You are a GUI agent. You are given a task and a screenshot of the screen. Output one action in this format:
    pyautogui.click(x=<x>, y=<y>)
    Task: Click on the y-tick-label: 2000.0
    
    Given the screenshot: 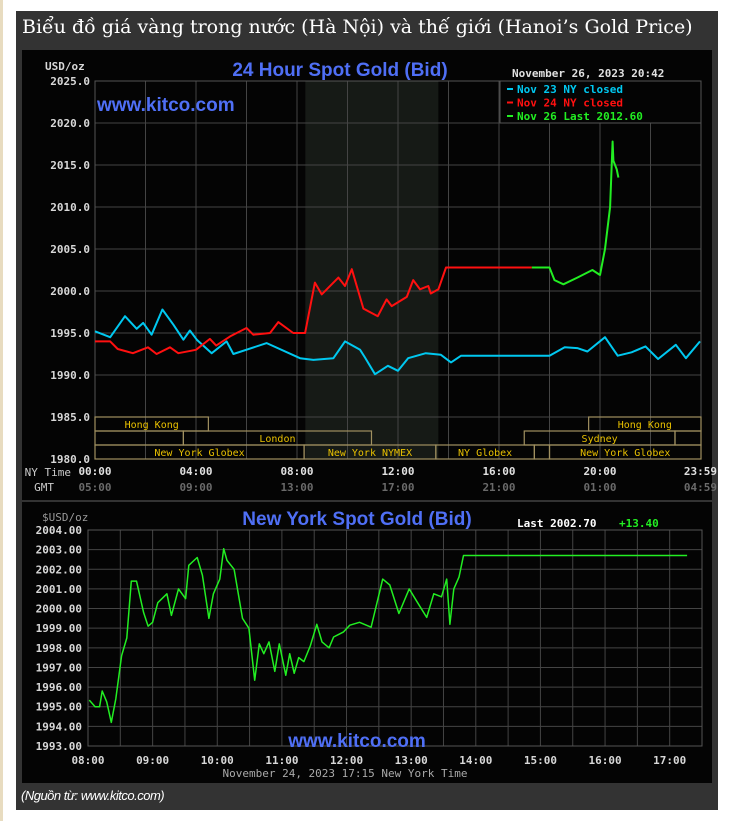 What is the action you would take?
    pyautogui.click(x=70, y=291)
    